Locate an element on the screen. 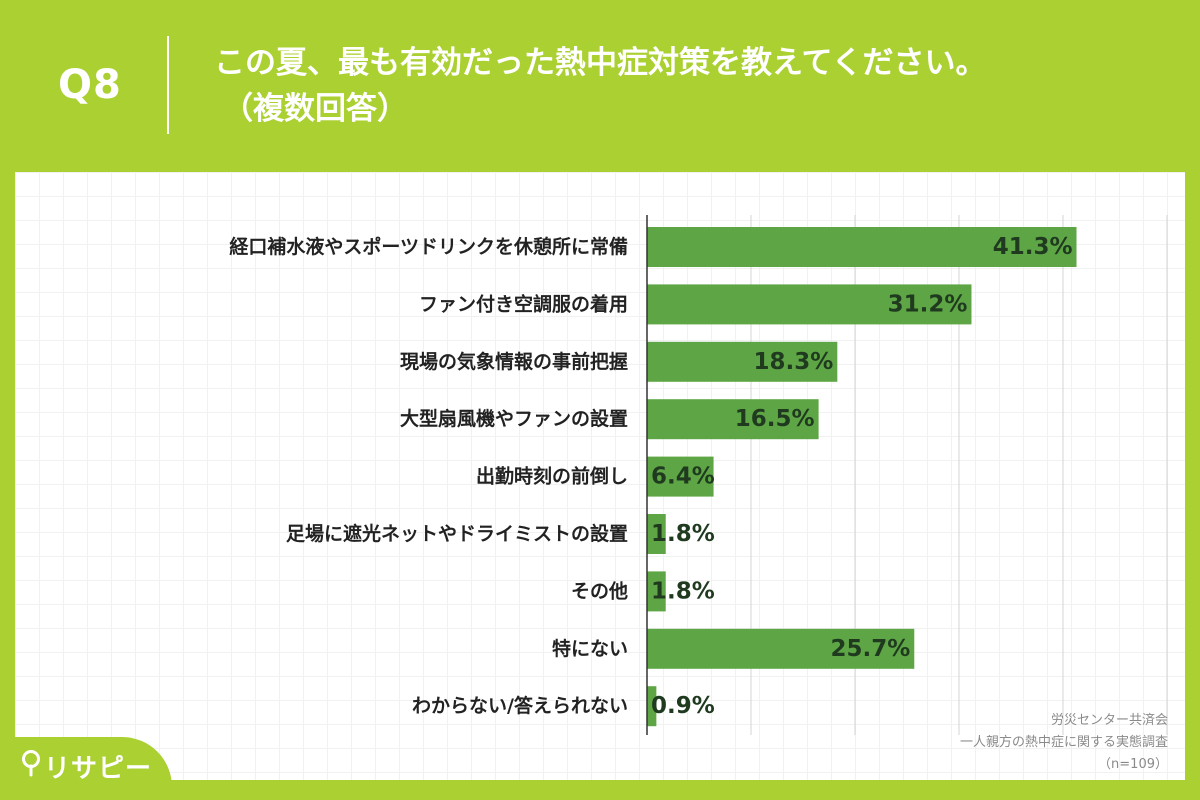 Image resolution: width=1200 pixels, height=800 pixels. value-label: 0.9% is located at coordinates (683, 706).